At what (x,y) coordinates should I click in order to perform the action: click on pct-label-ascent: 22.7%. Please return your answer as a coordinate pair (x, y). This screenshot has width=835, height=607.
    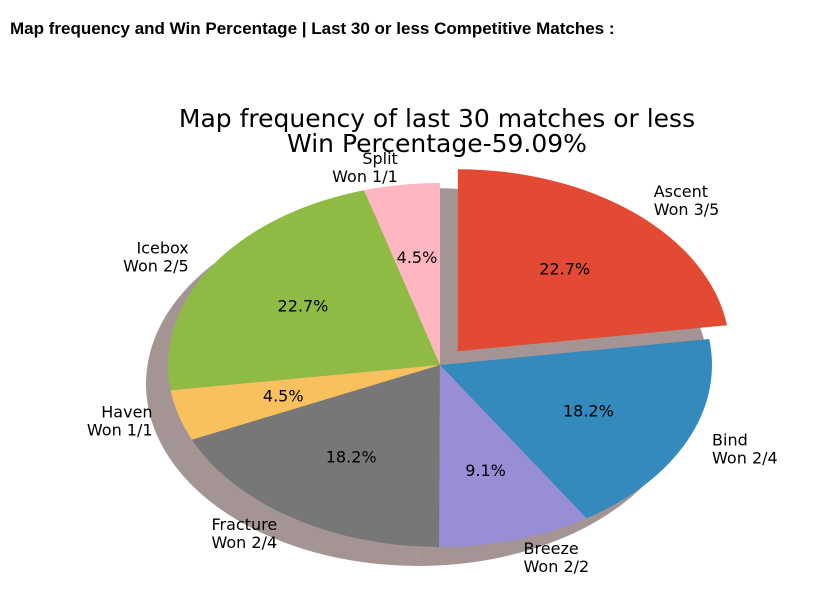
    Looking at the image, I should click on (564, 269).